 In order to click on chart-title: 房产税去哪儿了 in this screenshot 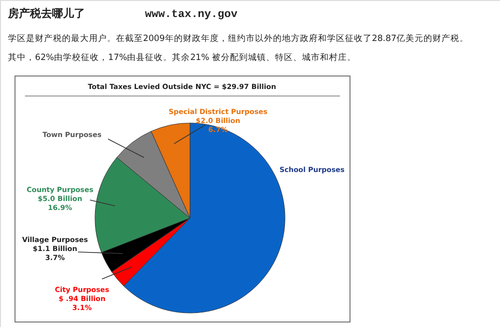, I will do `click(46, 13)`.